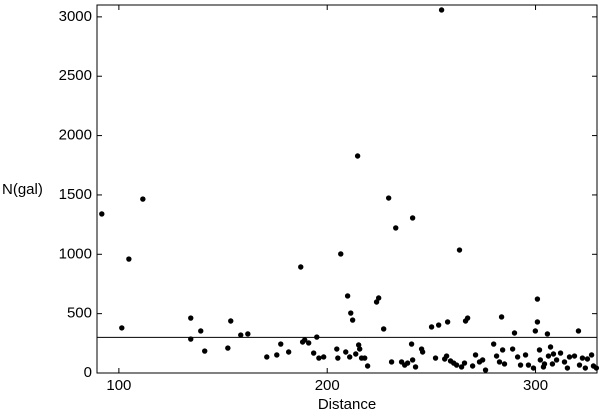  What do you see at coordinates (75, 135) in the screenshot?
I see `y-tick-label: 2000` at bounding box center [75, 135].